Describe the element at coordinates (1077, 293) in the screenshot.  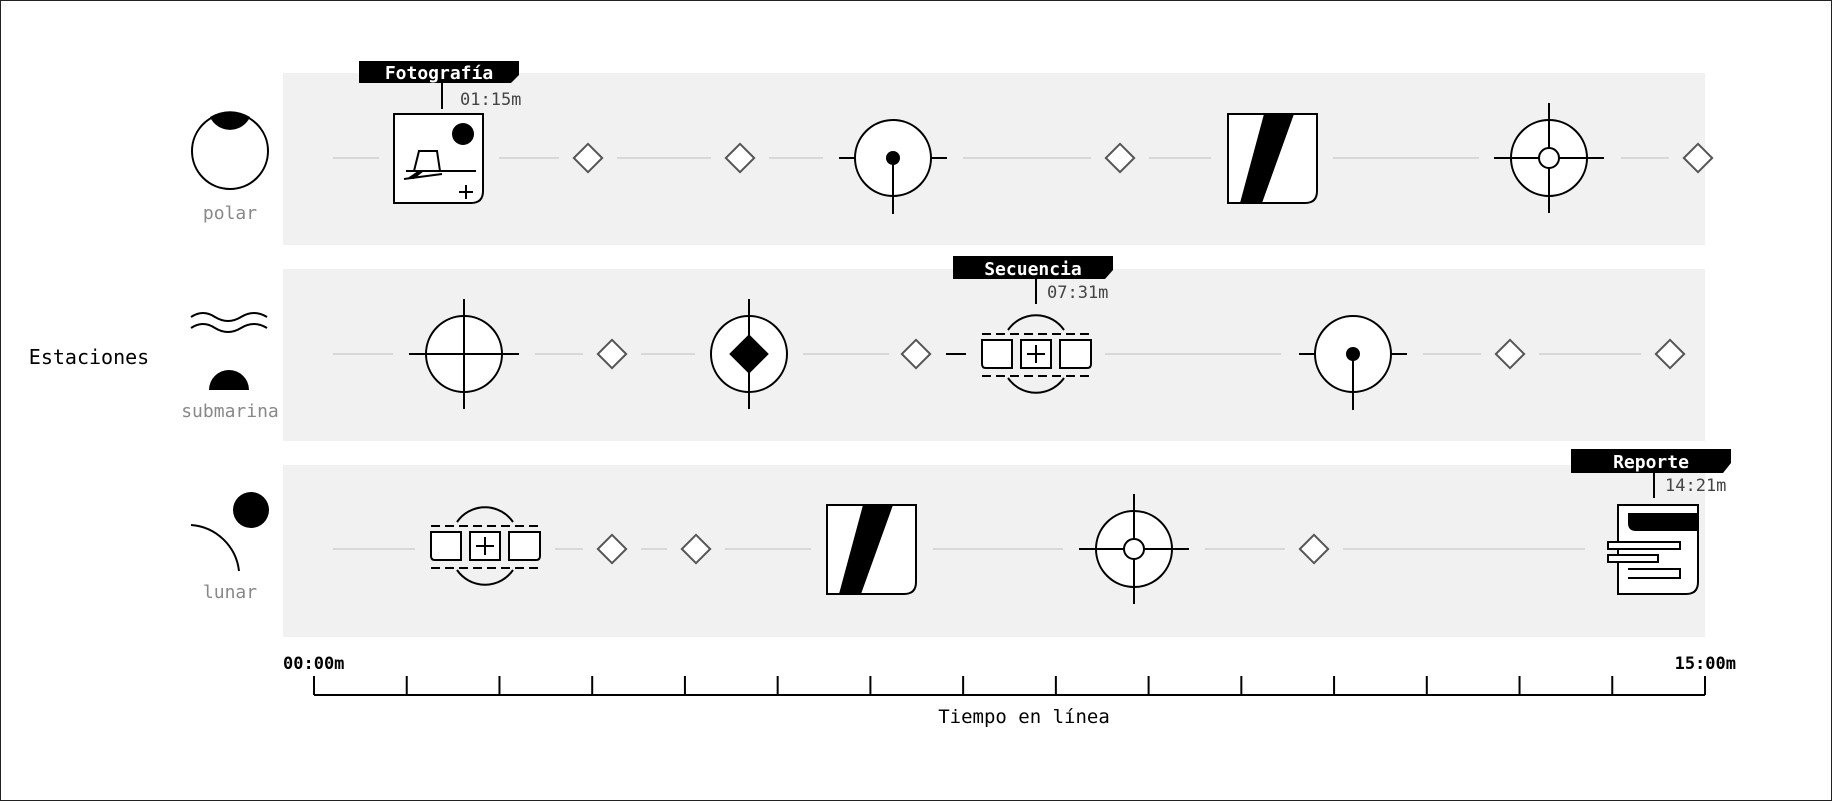
I see `callout-time: 07:31m` at that location.